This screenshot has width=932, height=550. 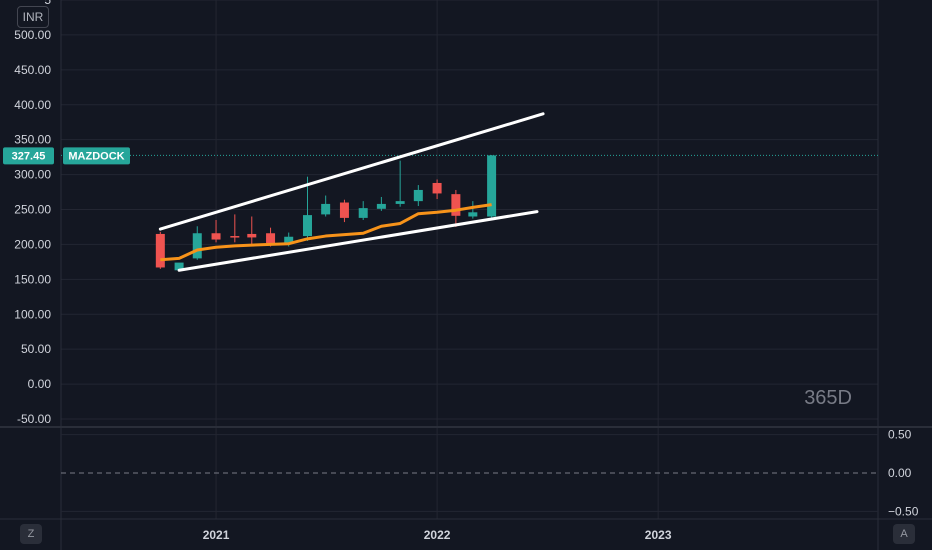 I want to click on x-tick-label: 2023, so click(x=658, y=535).